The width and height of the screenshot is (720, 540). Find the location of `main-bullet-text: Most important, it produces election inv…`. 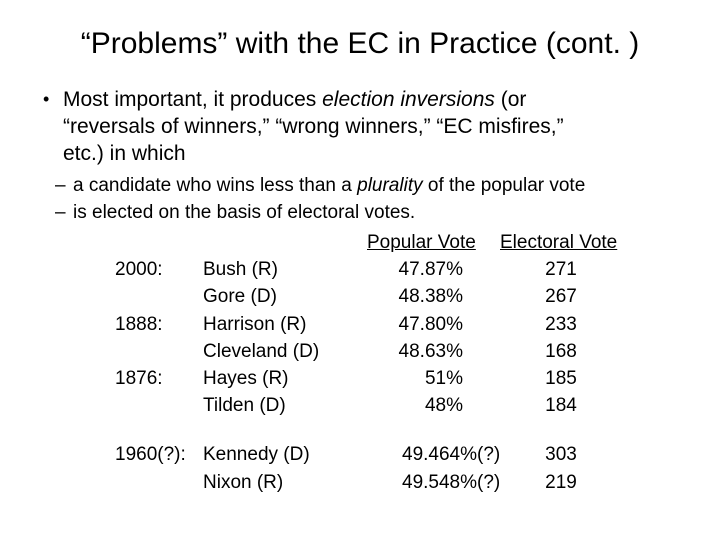

main-bullet-text: Most important, it produces election inv… is located at coordinates (313, 126).